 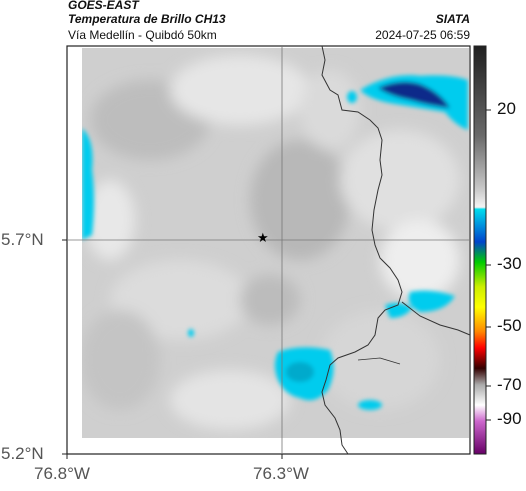 I want to click on route-subtitle: Vía Medellín - Quibdó 50km, so click(x=142, y=35).